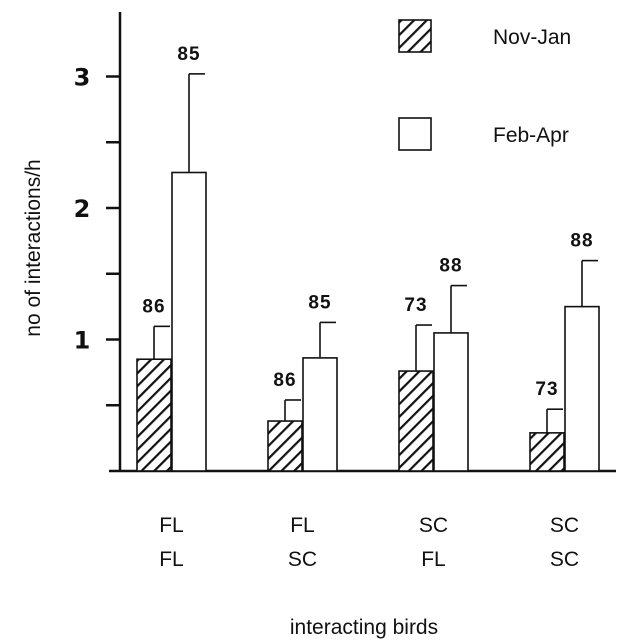  I want to click on legend-label: Feb-Apr, so click(531, 135).